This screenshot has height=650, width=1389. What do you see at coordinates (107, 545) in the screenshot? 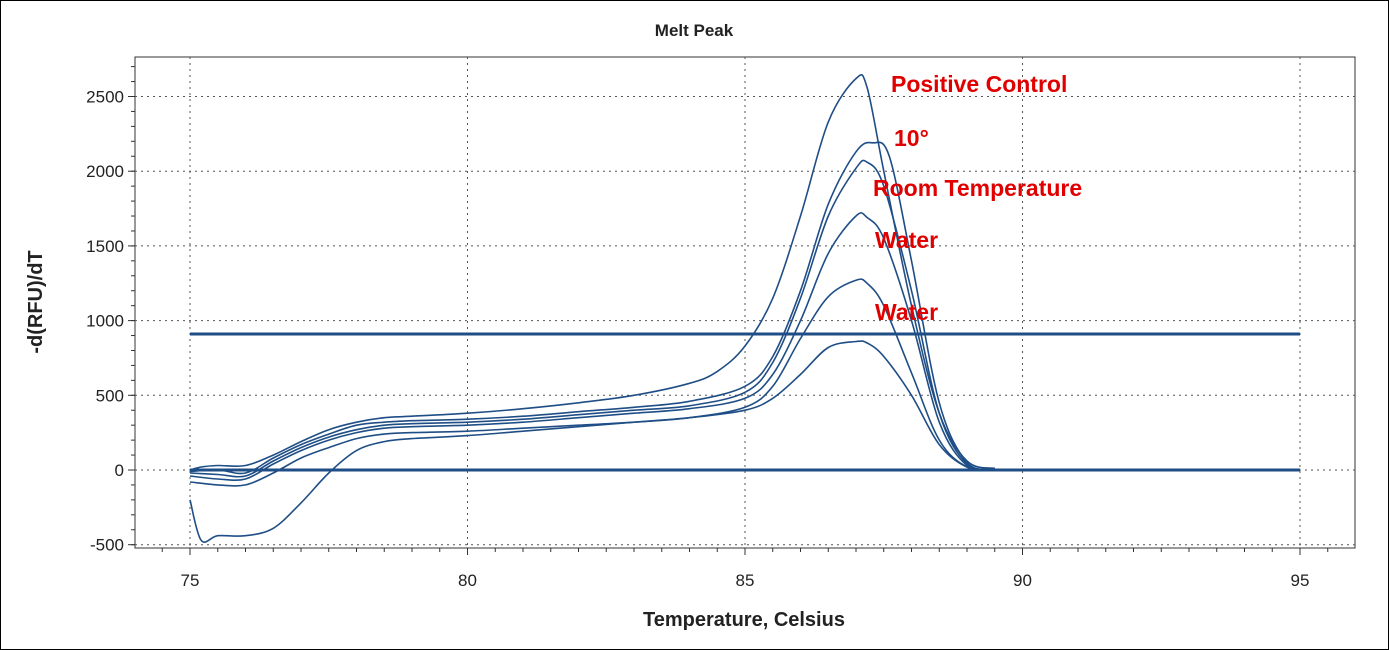
I see `y-tick-label: -500` at bounding box center [107, 545].